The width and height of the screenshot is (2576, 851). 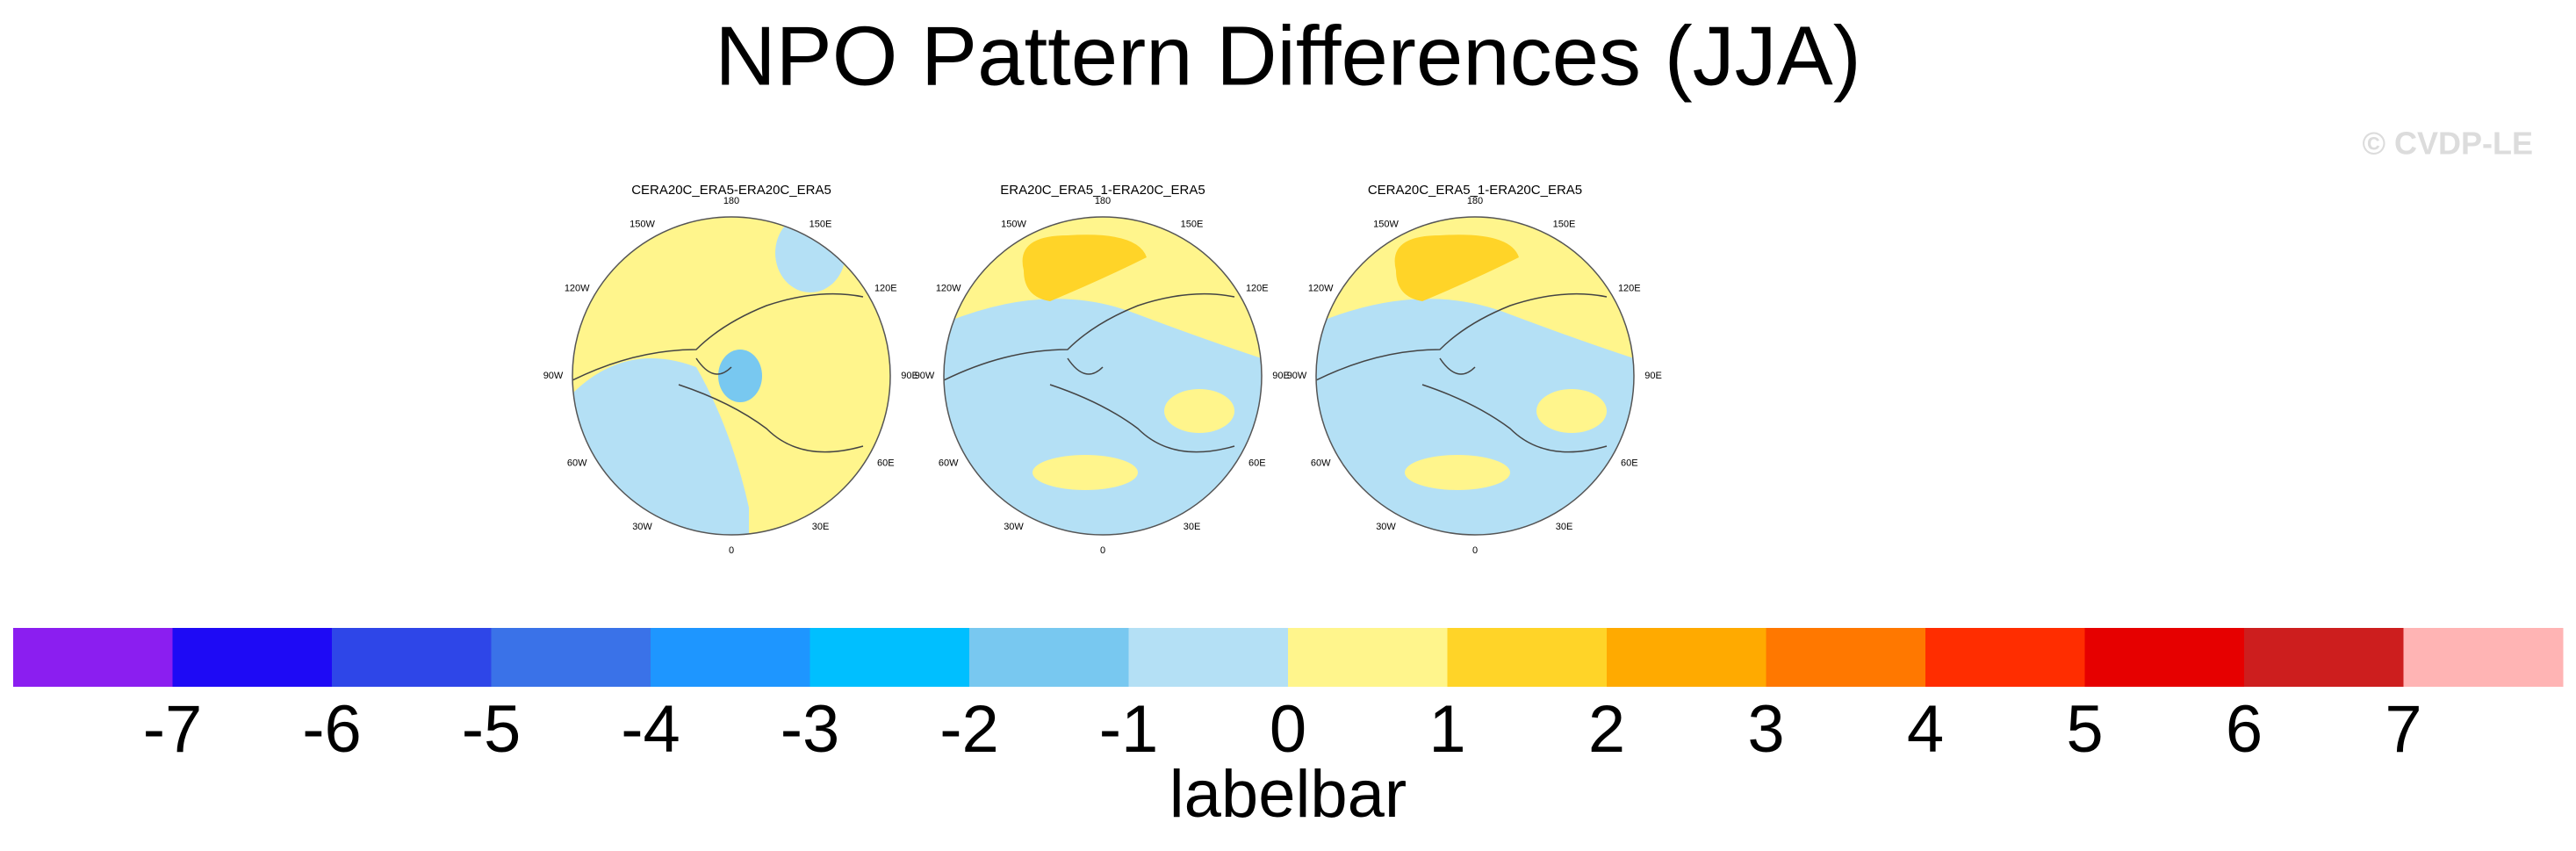 What do you see at coordinates (2084, 729) in the screenshot?
I see `colorbar-tick-label: 5` at bounding box center [2084, 729].